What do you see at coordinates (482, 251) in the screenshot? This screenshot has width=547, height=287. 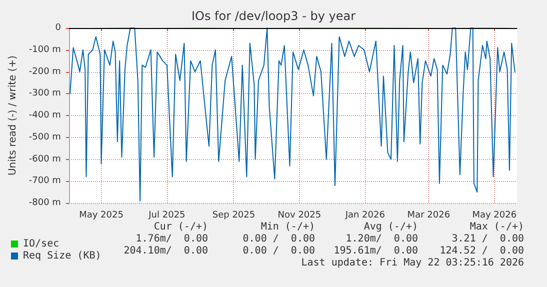 I see `text: 124.52 / 0.00` at bounding box center [482, 251].